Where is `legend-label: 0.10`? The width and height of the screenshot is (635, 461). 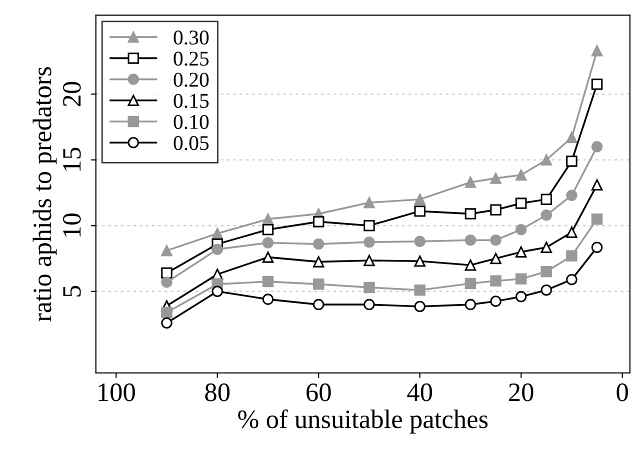
legend-label: 0.10 is located at coordinates (191, 122).